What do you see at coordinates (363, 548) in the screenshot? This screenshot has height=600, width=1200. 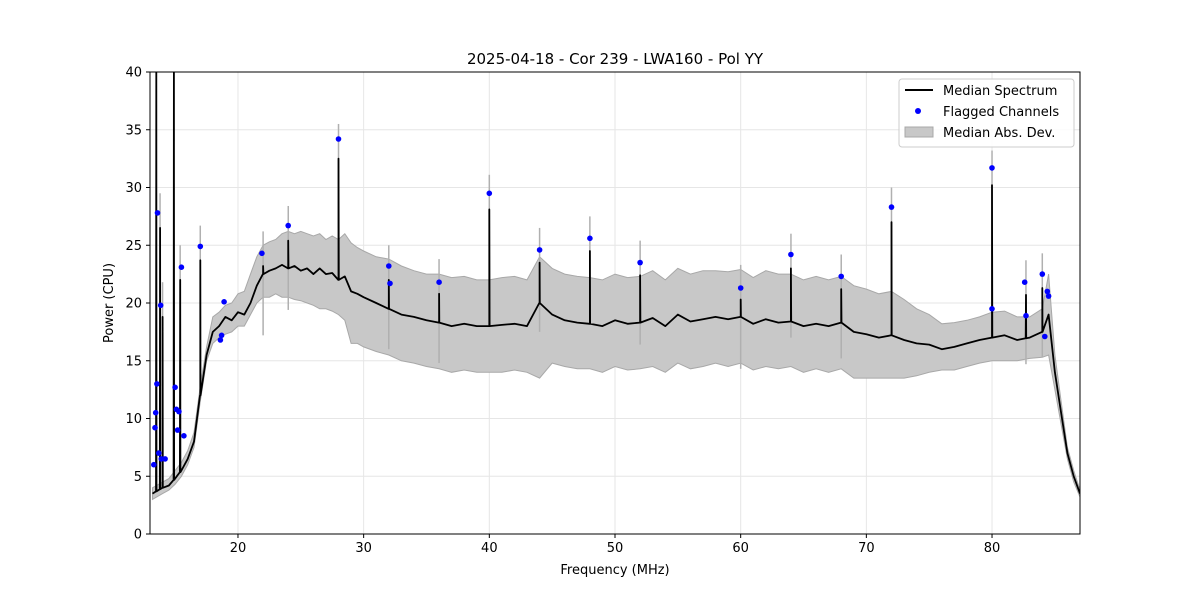 I see `x-tick-label: 30` at bounding box center [363, 548].